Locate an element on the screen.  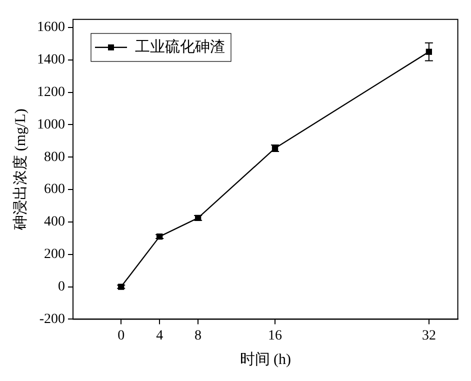
y-tick-label: 200 is located at coordinates (54, 254).